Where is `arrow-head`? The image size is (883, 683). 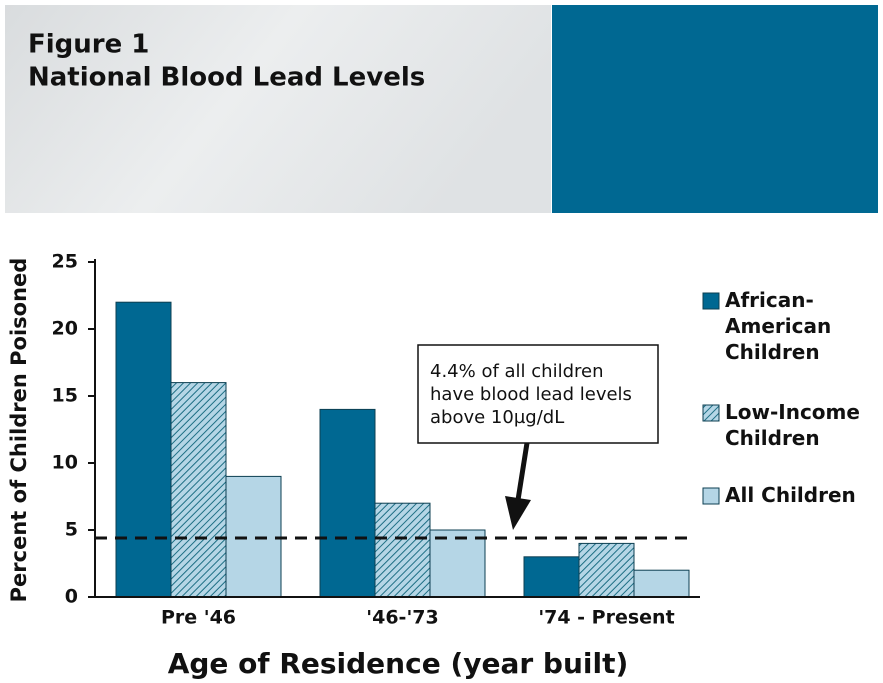 arrow-head is located at coordinates (518, 513).